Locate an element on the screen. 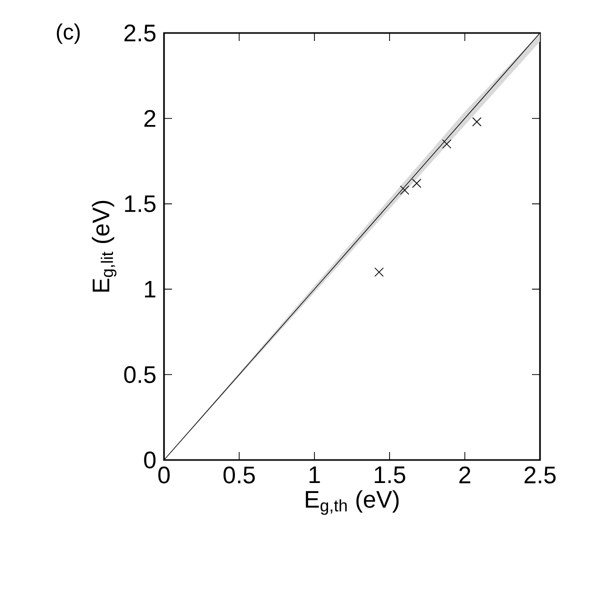 Image resolution: width=600 pixels, height=600 pixels. x-axis-title: E$_{g,th}$ (eV) is located at coordinates (352, 502).